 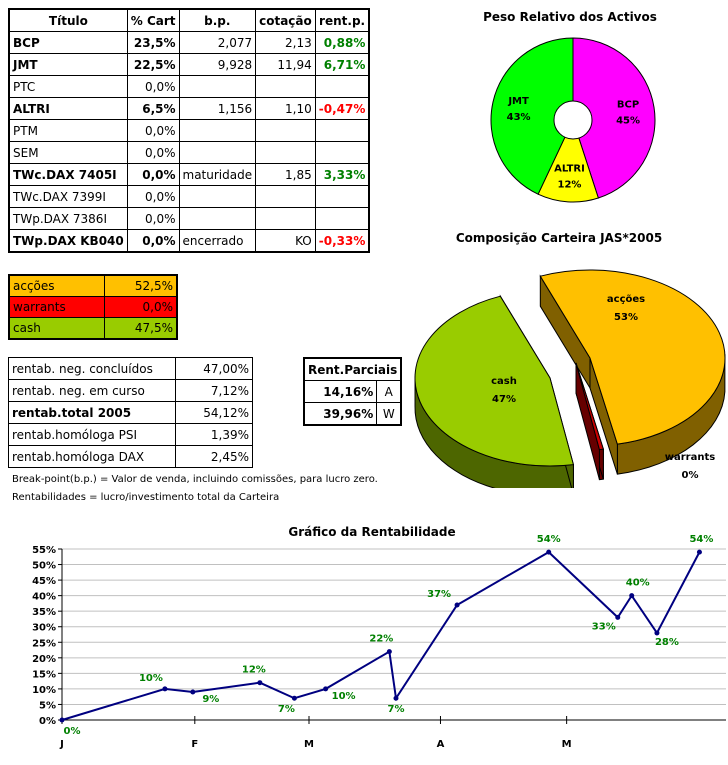 I want to click on holdings-quote: 1,10, so click(x=285, y=108).